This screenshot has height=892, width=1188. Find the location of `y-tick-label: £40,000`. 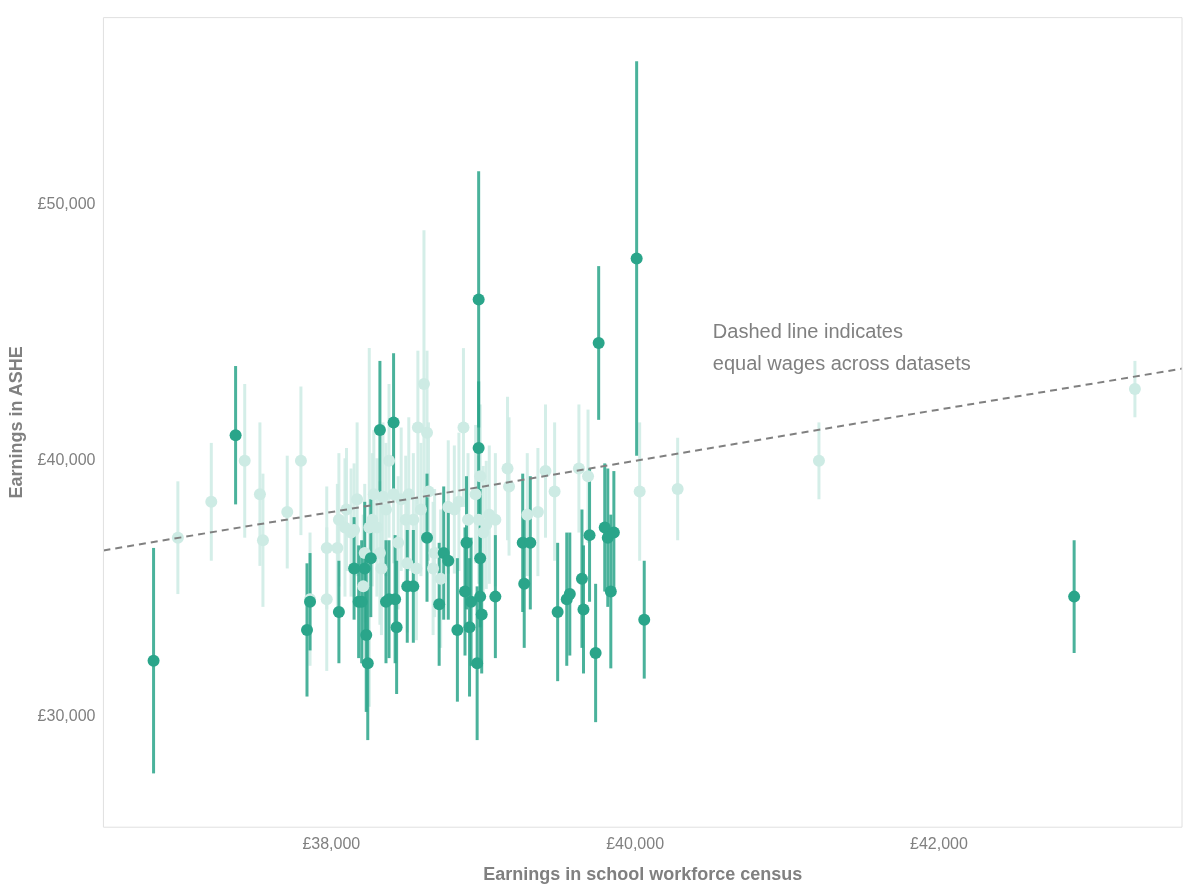

y-tick-label: £40,000 is located at coordinates (66, 460).